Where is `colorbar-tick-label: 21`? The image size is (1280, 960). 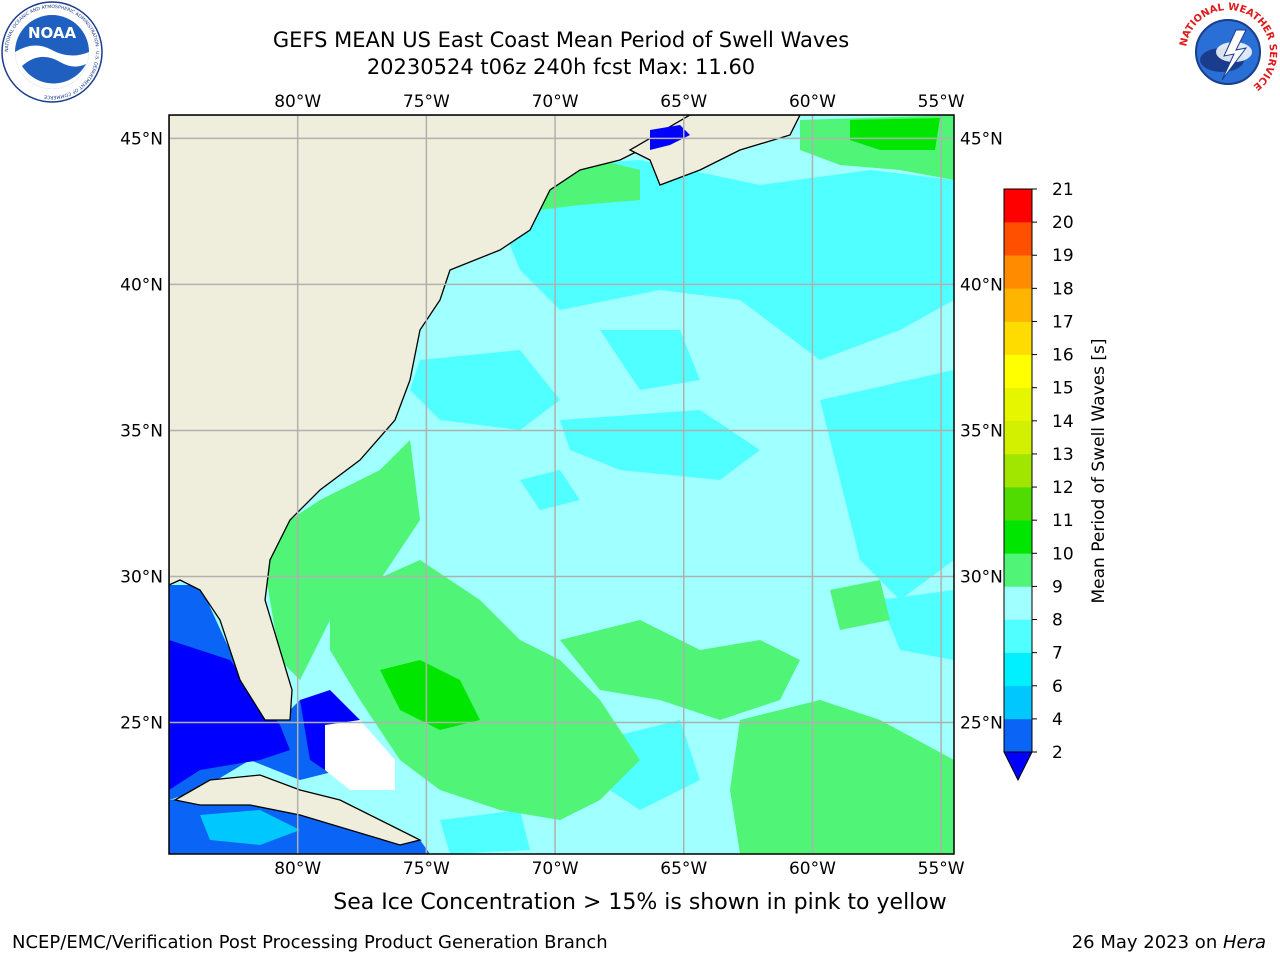
colorbar-tick-label: 21 is located at coordinates (1063, 190).